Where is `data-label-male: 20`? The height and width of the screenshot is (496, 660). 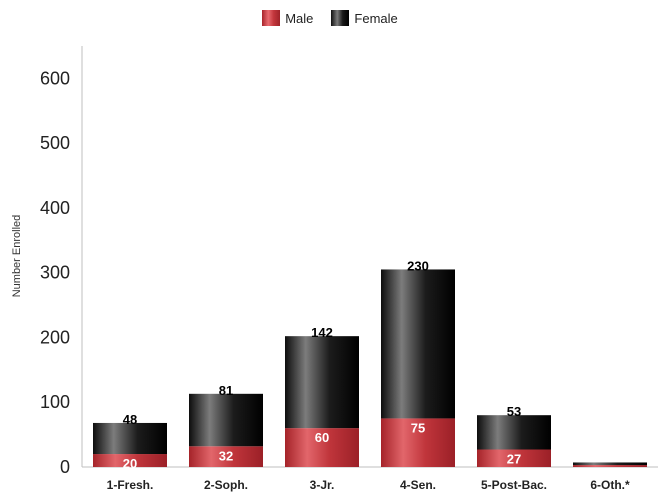
data-label-male: 20 is located at coordinates (130, 463).